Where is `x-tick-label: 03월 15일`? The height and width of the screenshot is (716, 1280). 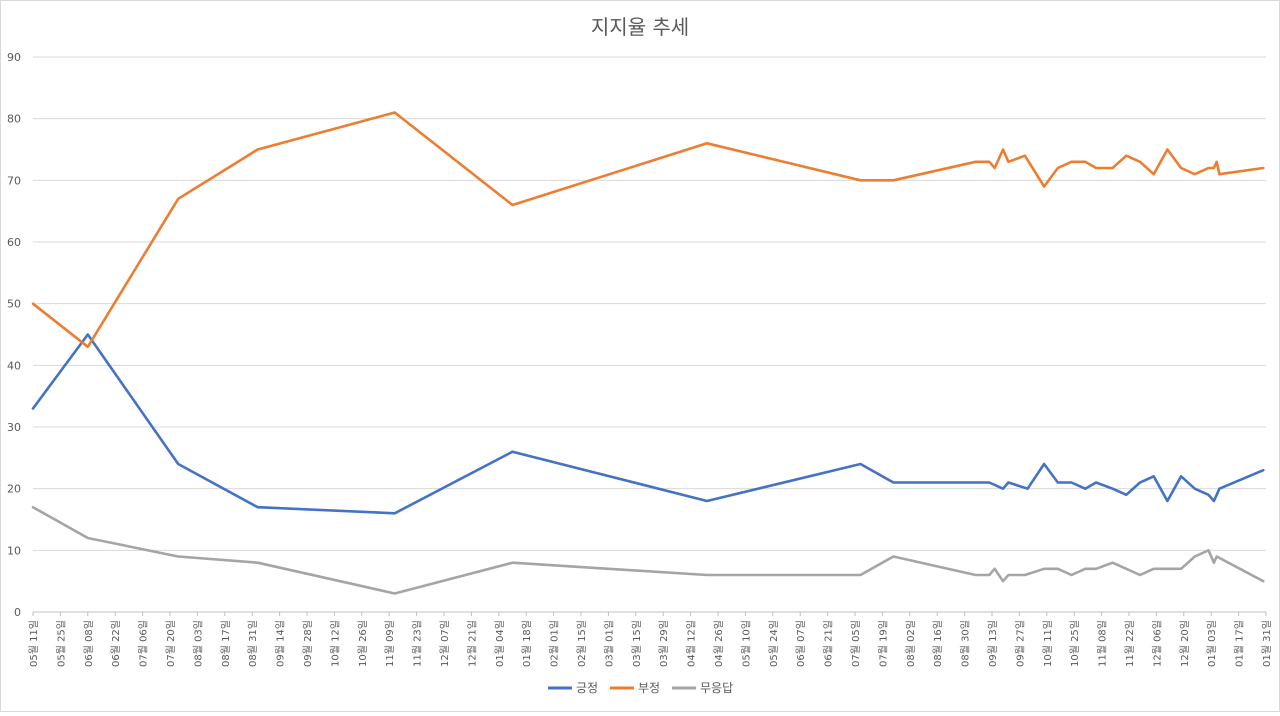 x-tick-label: 03월 15일 is located at coordinates (637, 643).